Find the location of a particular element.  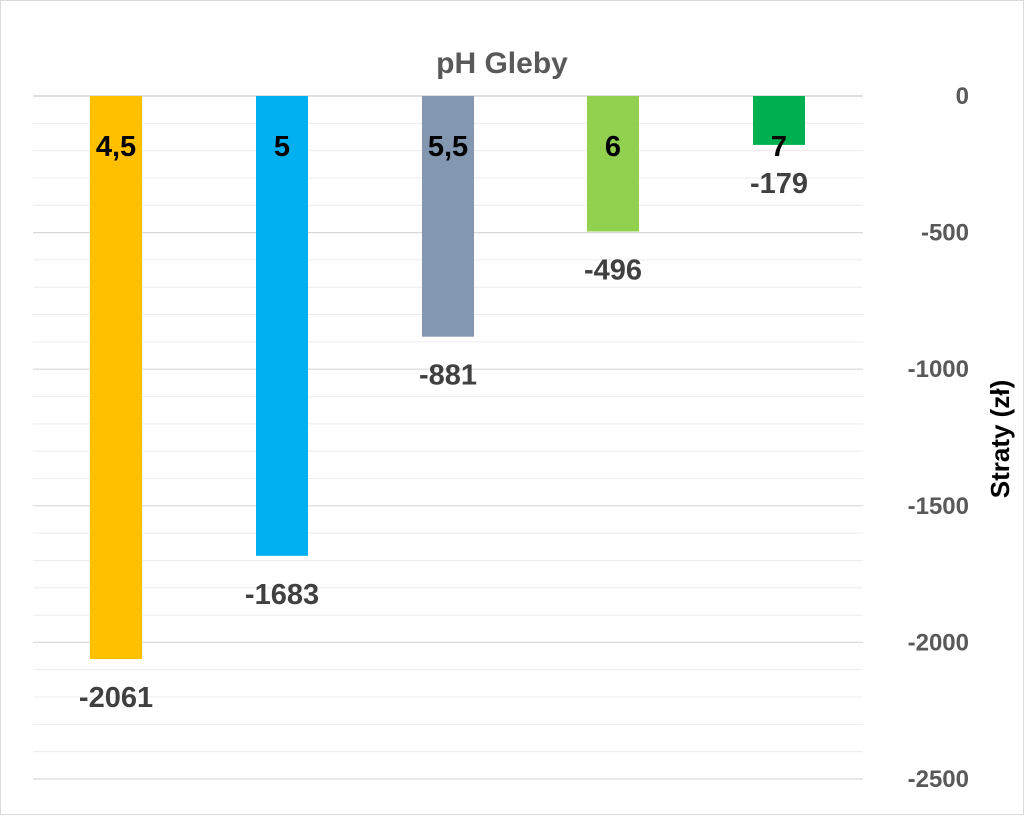

category-label: 5,5 is located at coordinates (448, 147).